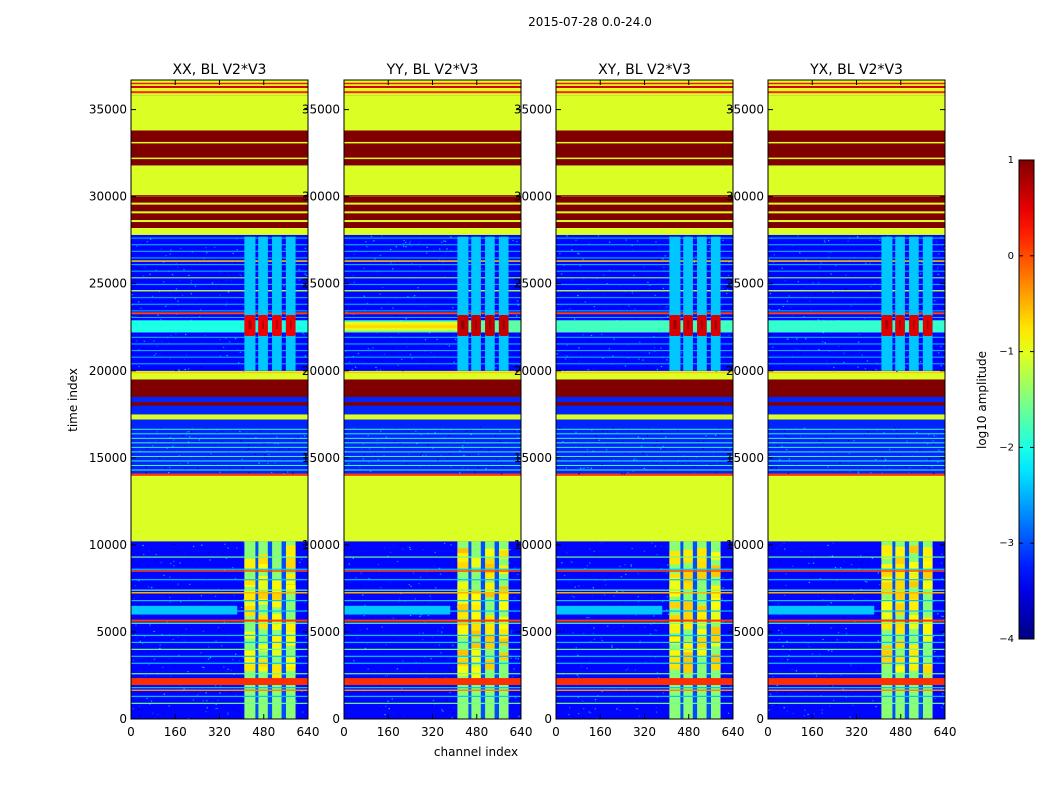 Image resolution: width=1050 pixels, height=800 pixels. I want to click on flagged-block, so click(856, 508).